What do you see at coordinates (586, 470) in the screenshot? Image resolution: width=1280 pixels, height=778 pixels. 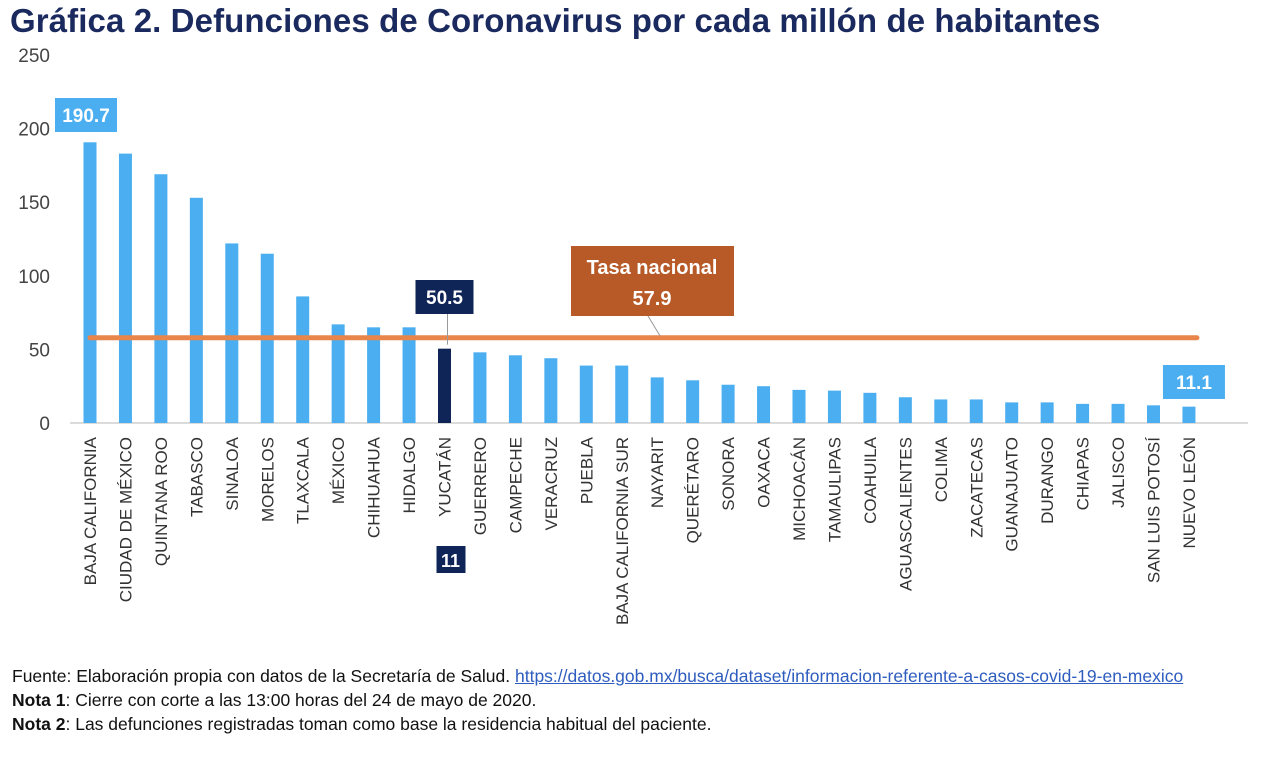 I see `x-tick-label: PUEBLA` at bounding box center [586, 470].